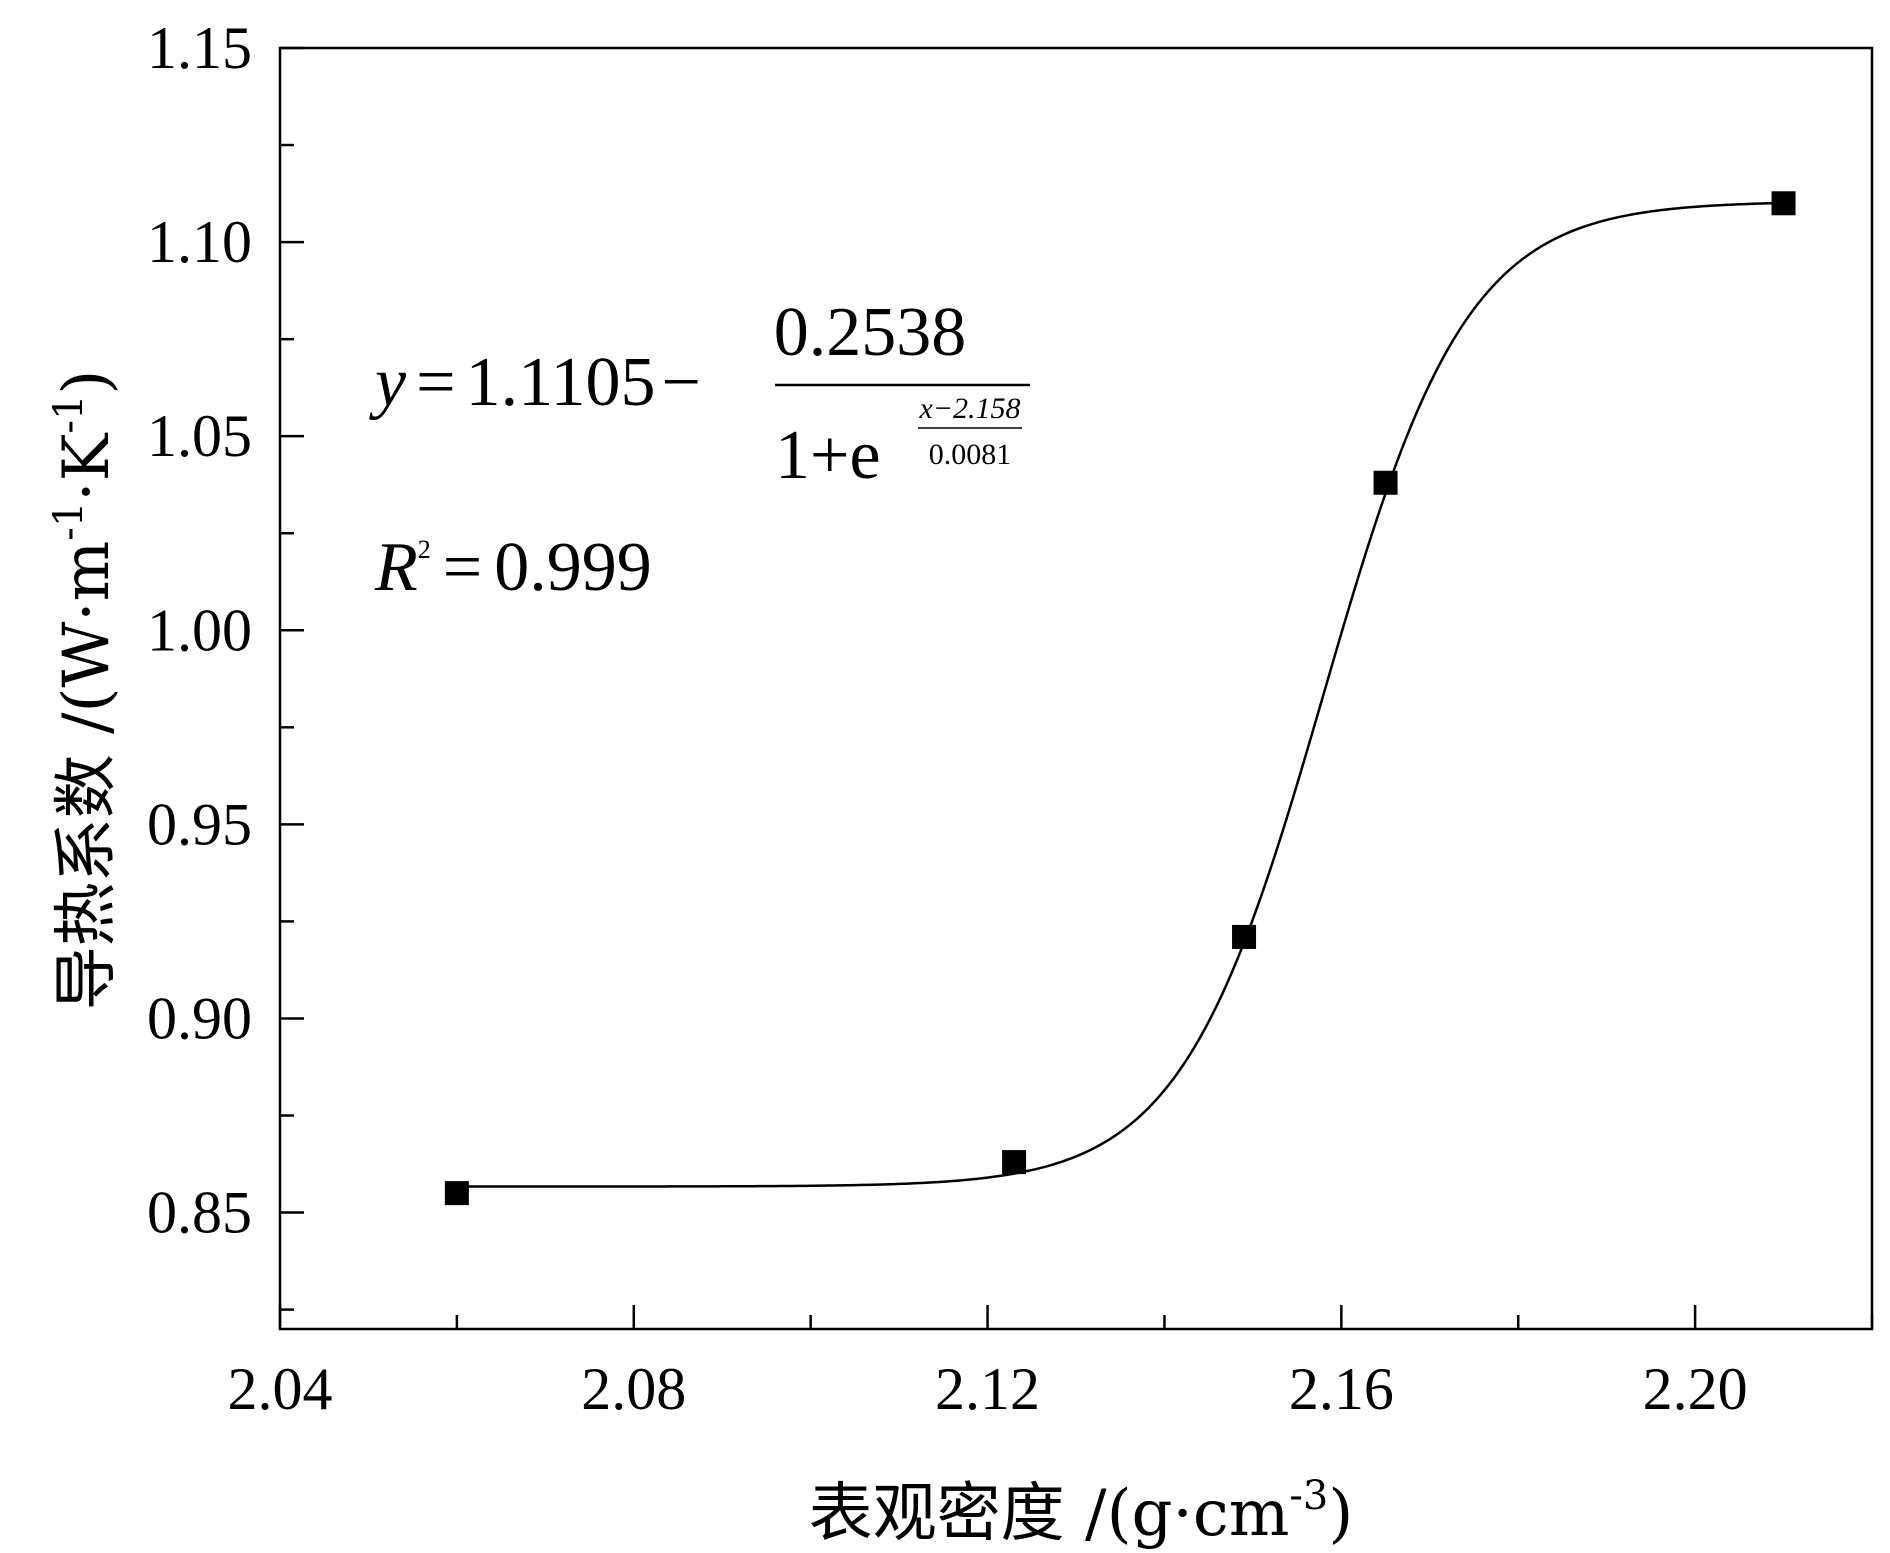  Describe the element at coordinates (1308, 1496) in the screenshot. I see `x-axis-title-sup: -3` at that location.